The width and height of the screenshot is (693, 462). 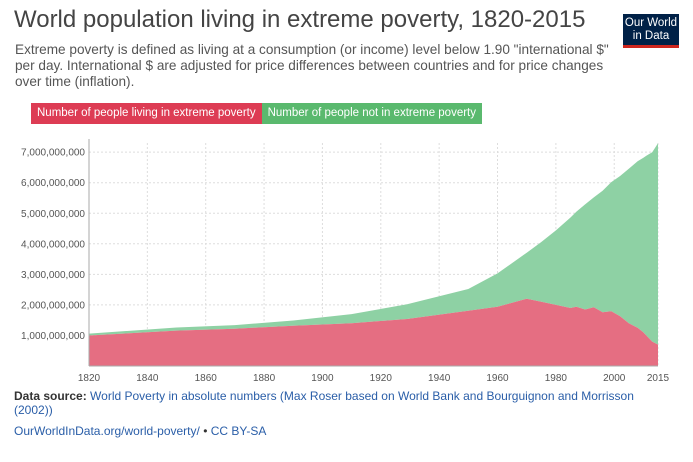 I want to click on x-tick-label: 1920, so click(x=381, y=378).